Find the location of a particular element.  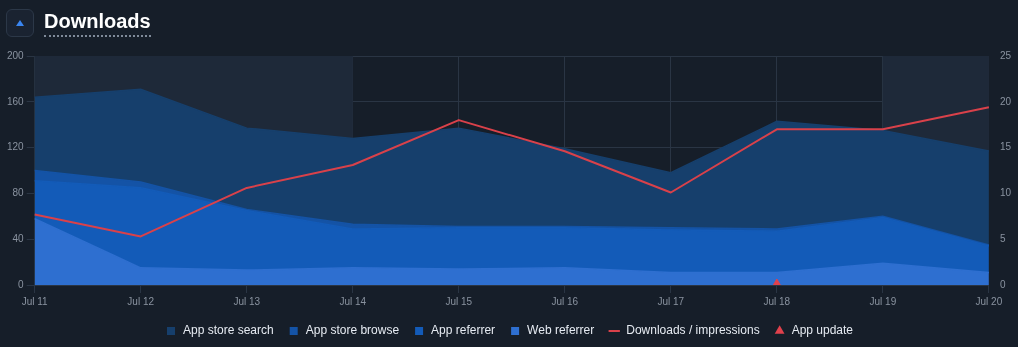

y2-tick-label: 0 is located at coordinates (1002, 284).